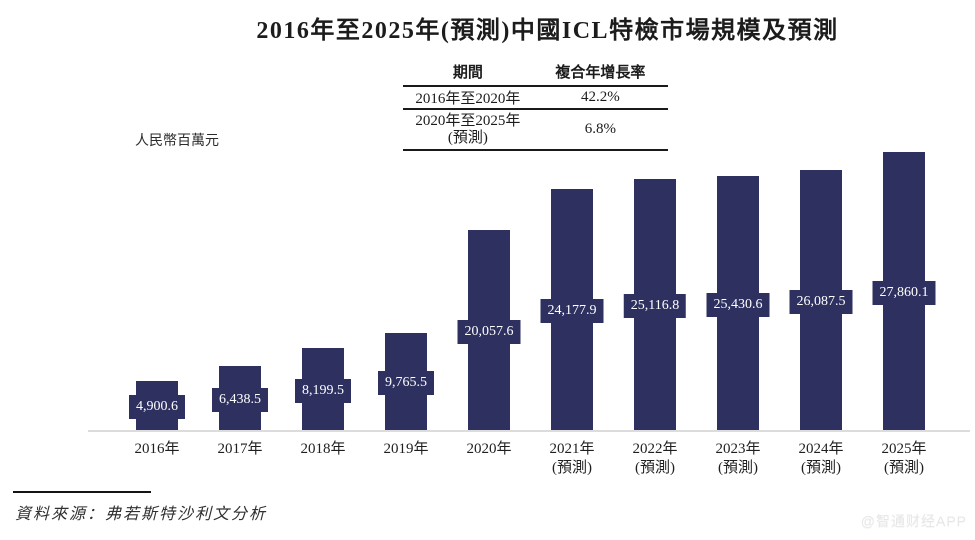 The width and height of the screenshot is (975, 540). What do you see at coordinates (738, 305) in the screenshot?
I see `bar-value-label: 25,430.6` at bounding box center [738, 305].